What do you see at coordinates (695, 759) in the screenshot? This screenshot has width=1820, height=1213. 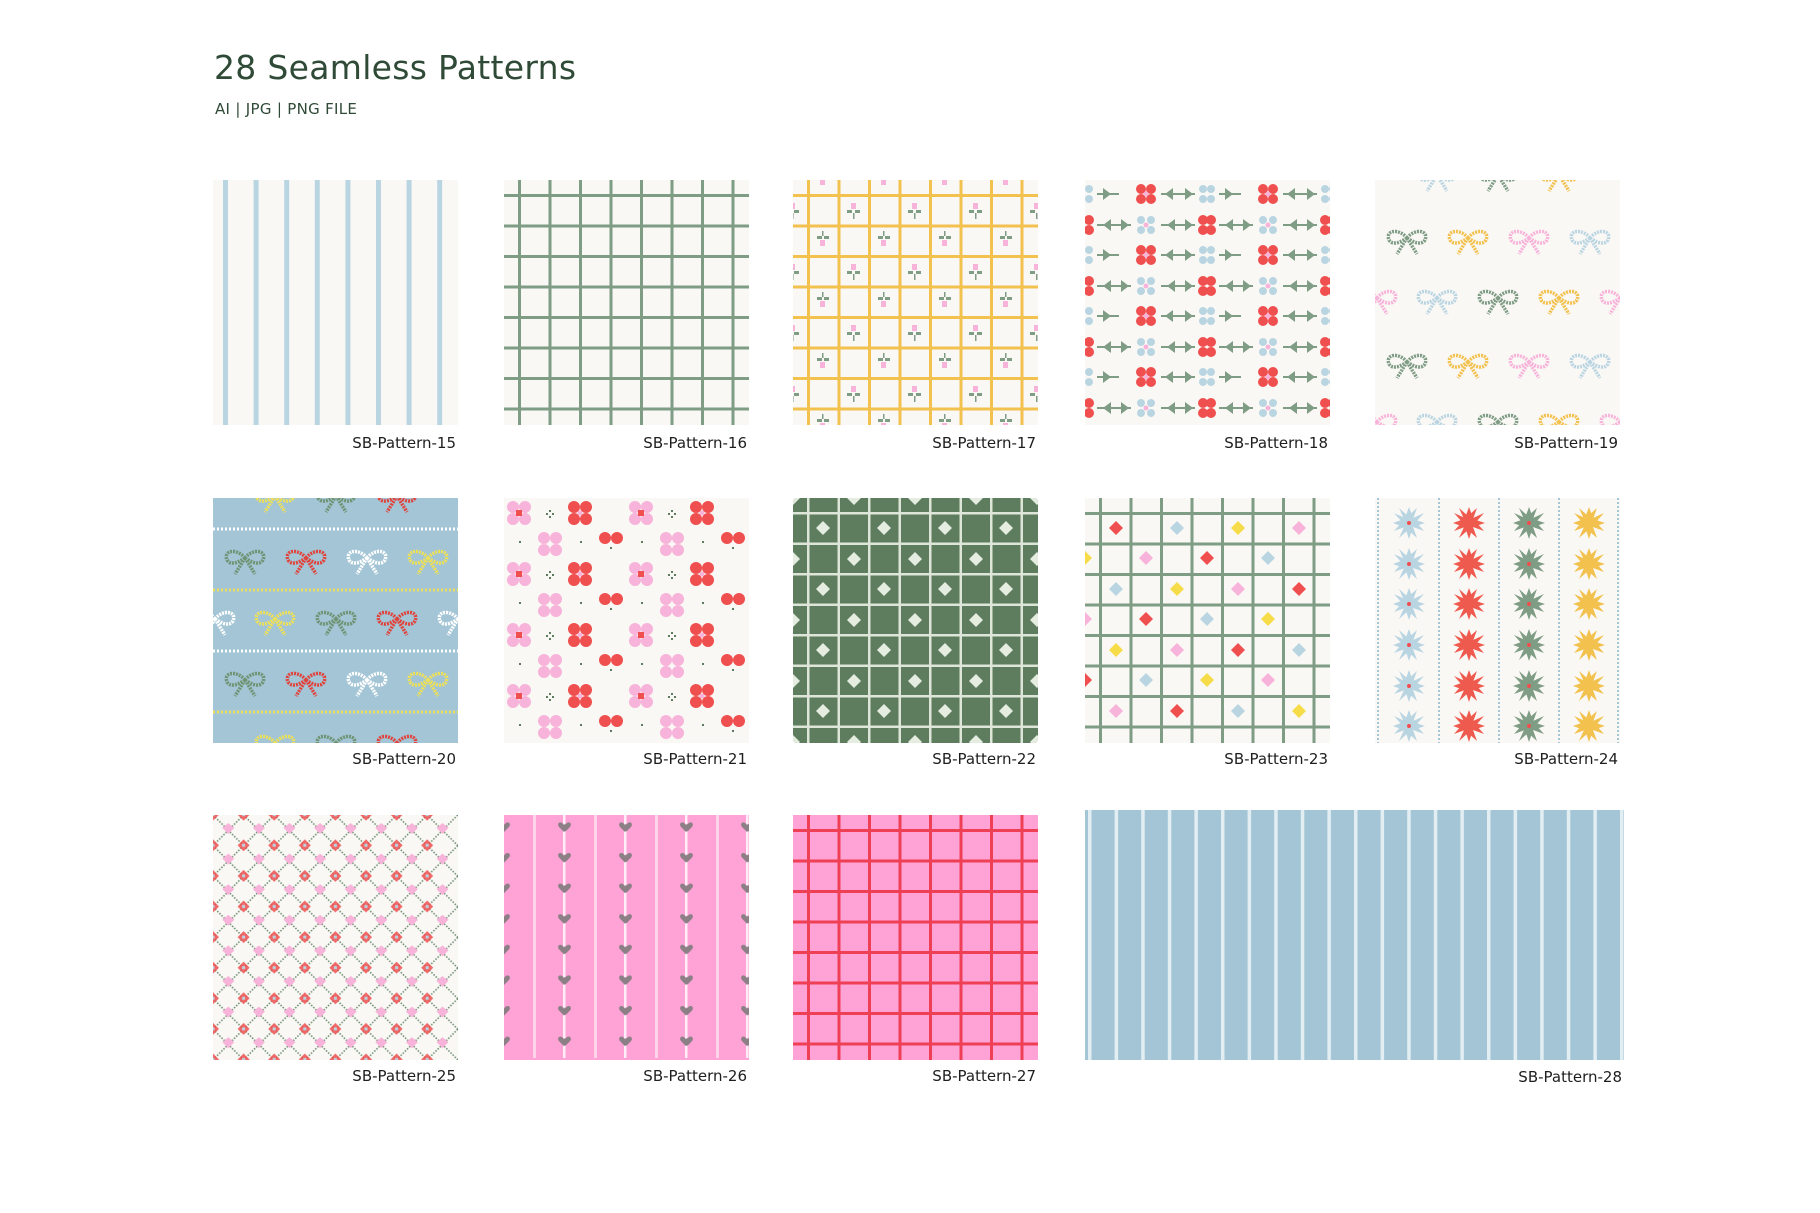 I see `pattern-label: SB-Pattern-21` at bounding box center [695, 759].